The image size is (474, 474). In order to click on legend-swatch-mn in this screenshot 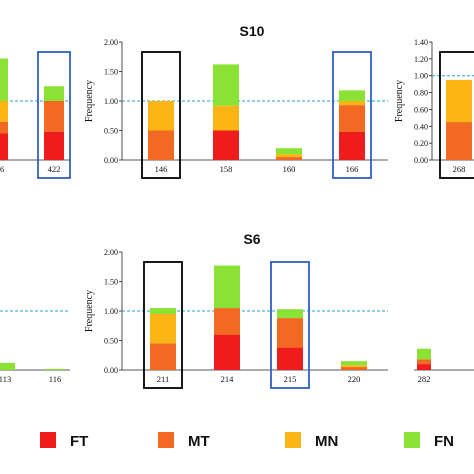, I will do `click(293, 440)`.